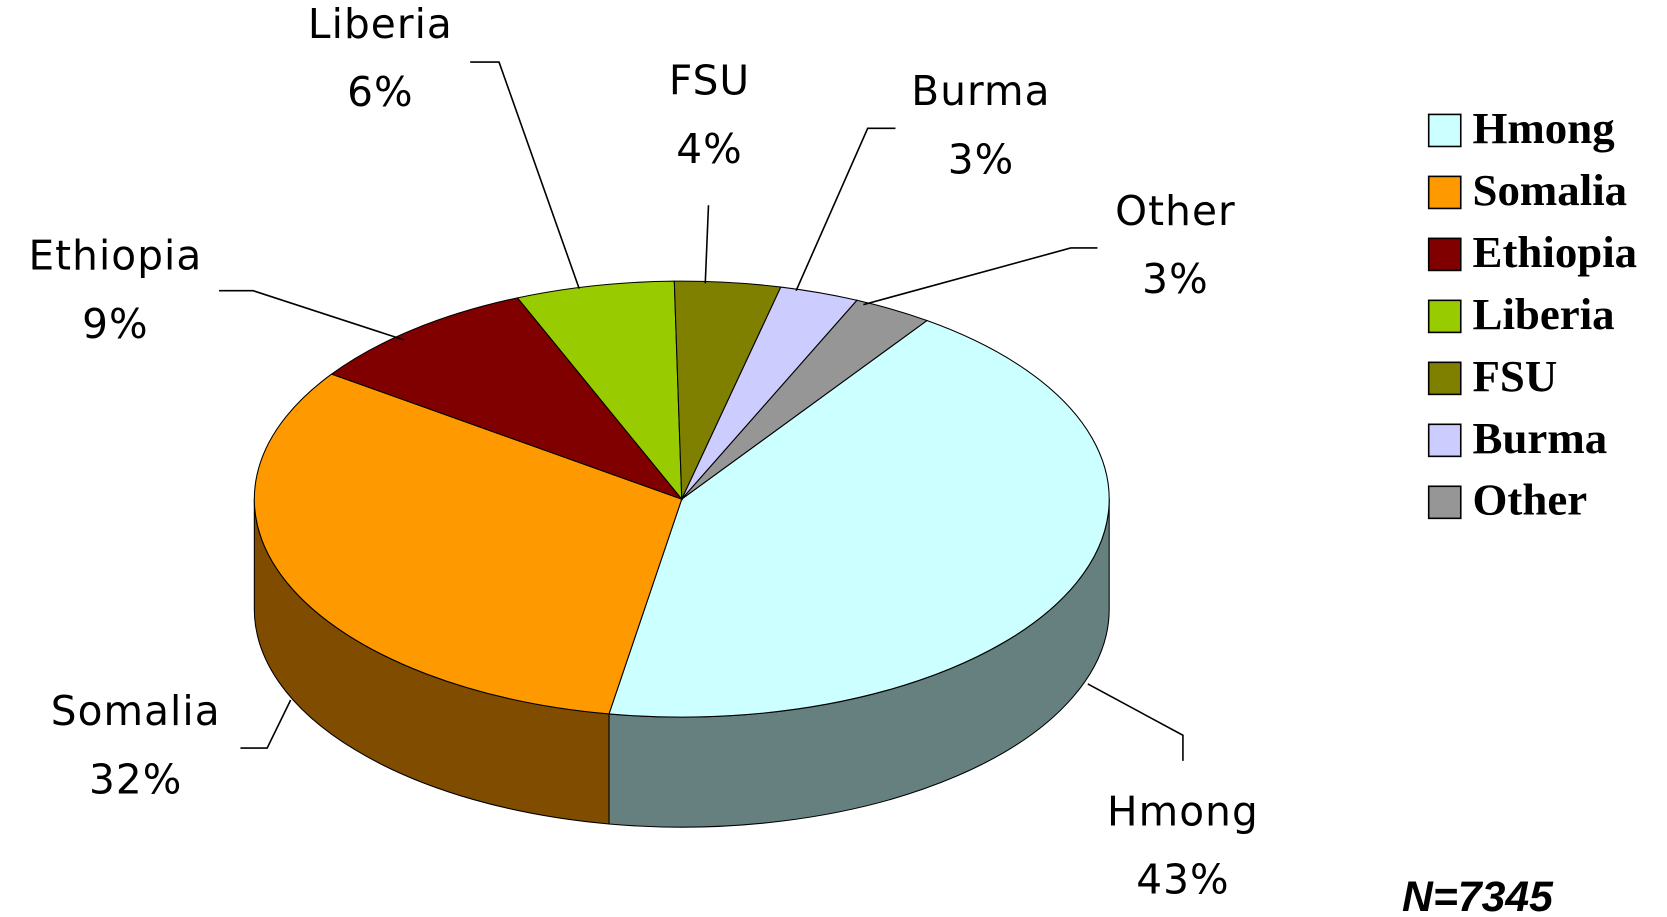 This screenshot has width=1667, height=917. Describe the element at coordinates (1183, 811) in the screenshot. I see `slice-label: Hmong` at that location.